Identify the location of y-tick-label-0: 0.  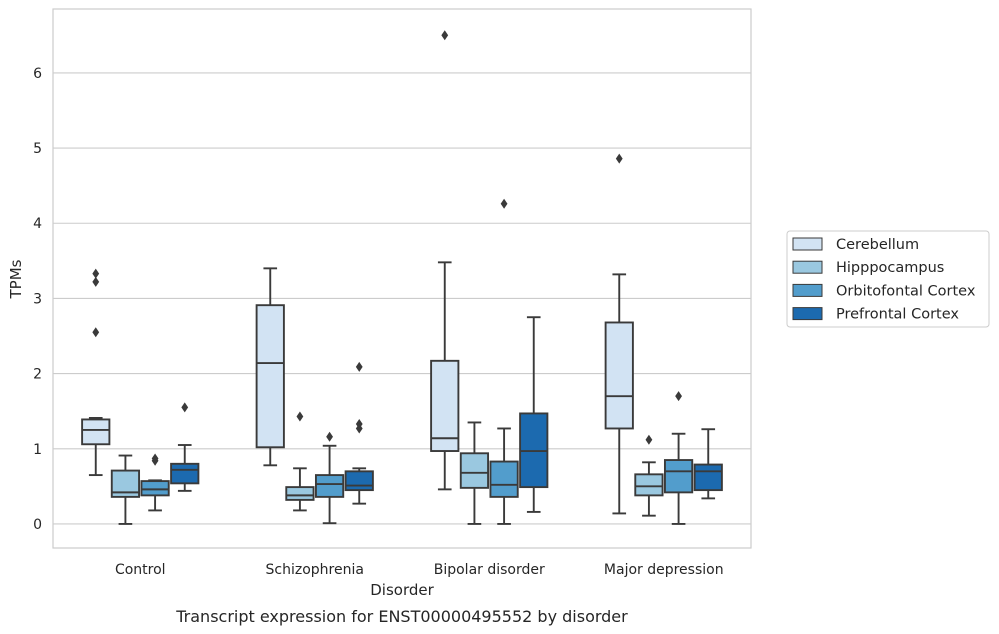
(37, 525).